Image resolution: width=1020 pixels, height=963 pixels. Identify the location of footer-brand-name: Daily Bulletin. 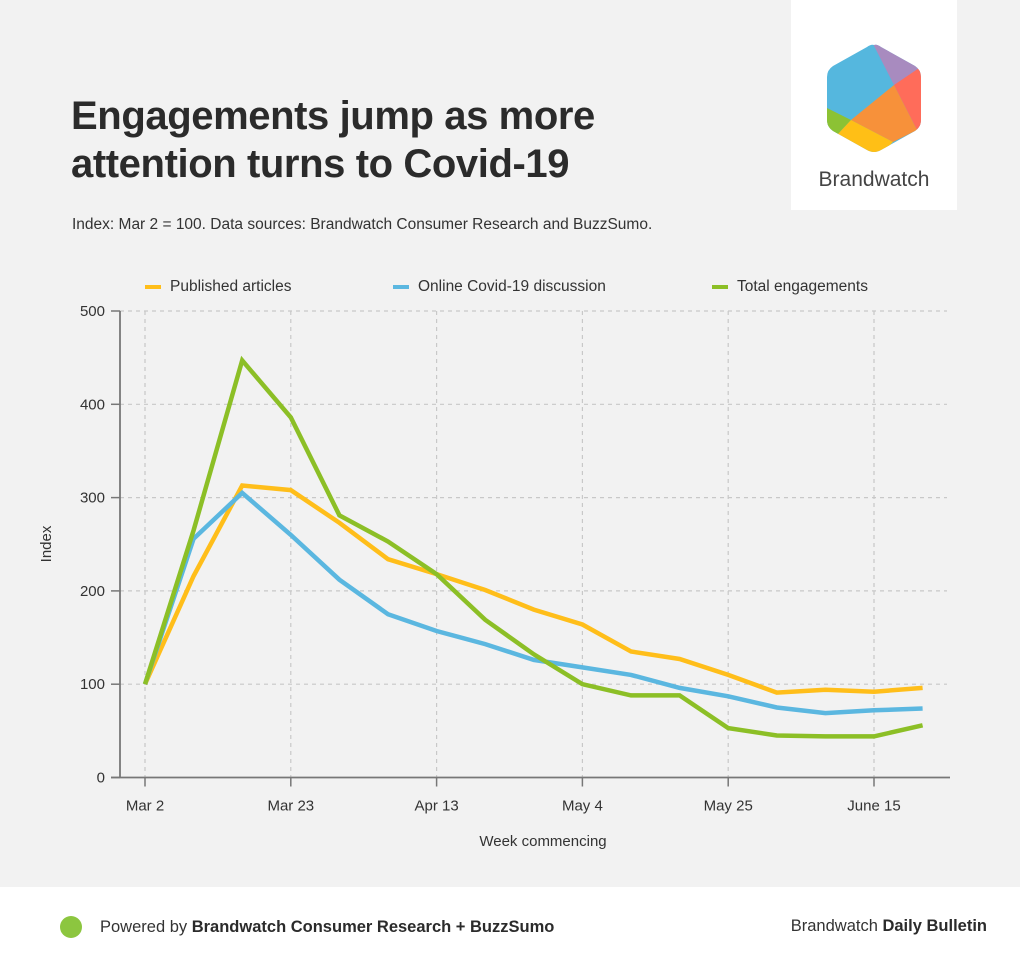
(934, 926).